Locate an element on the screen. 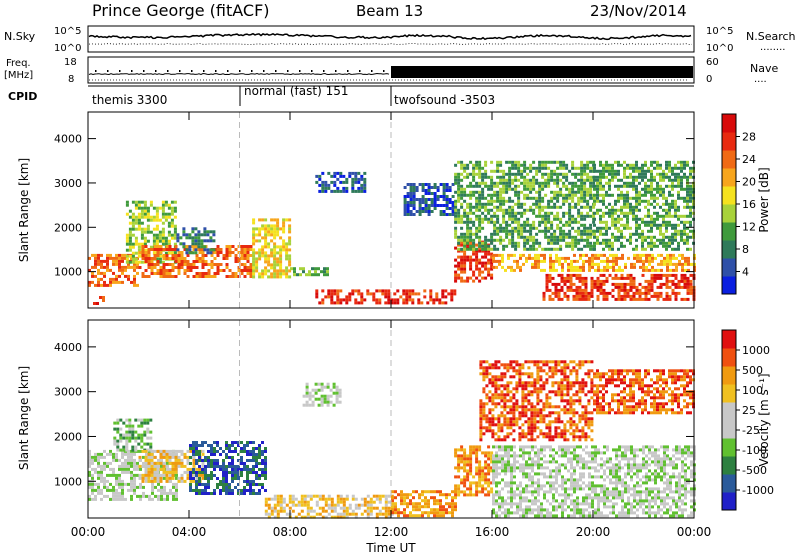 The width and height of the screenshot is (800, 554). freq-band is located at coordinates (542, 72).